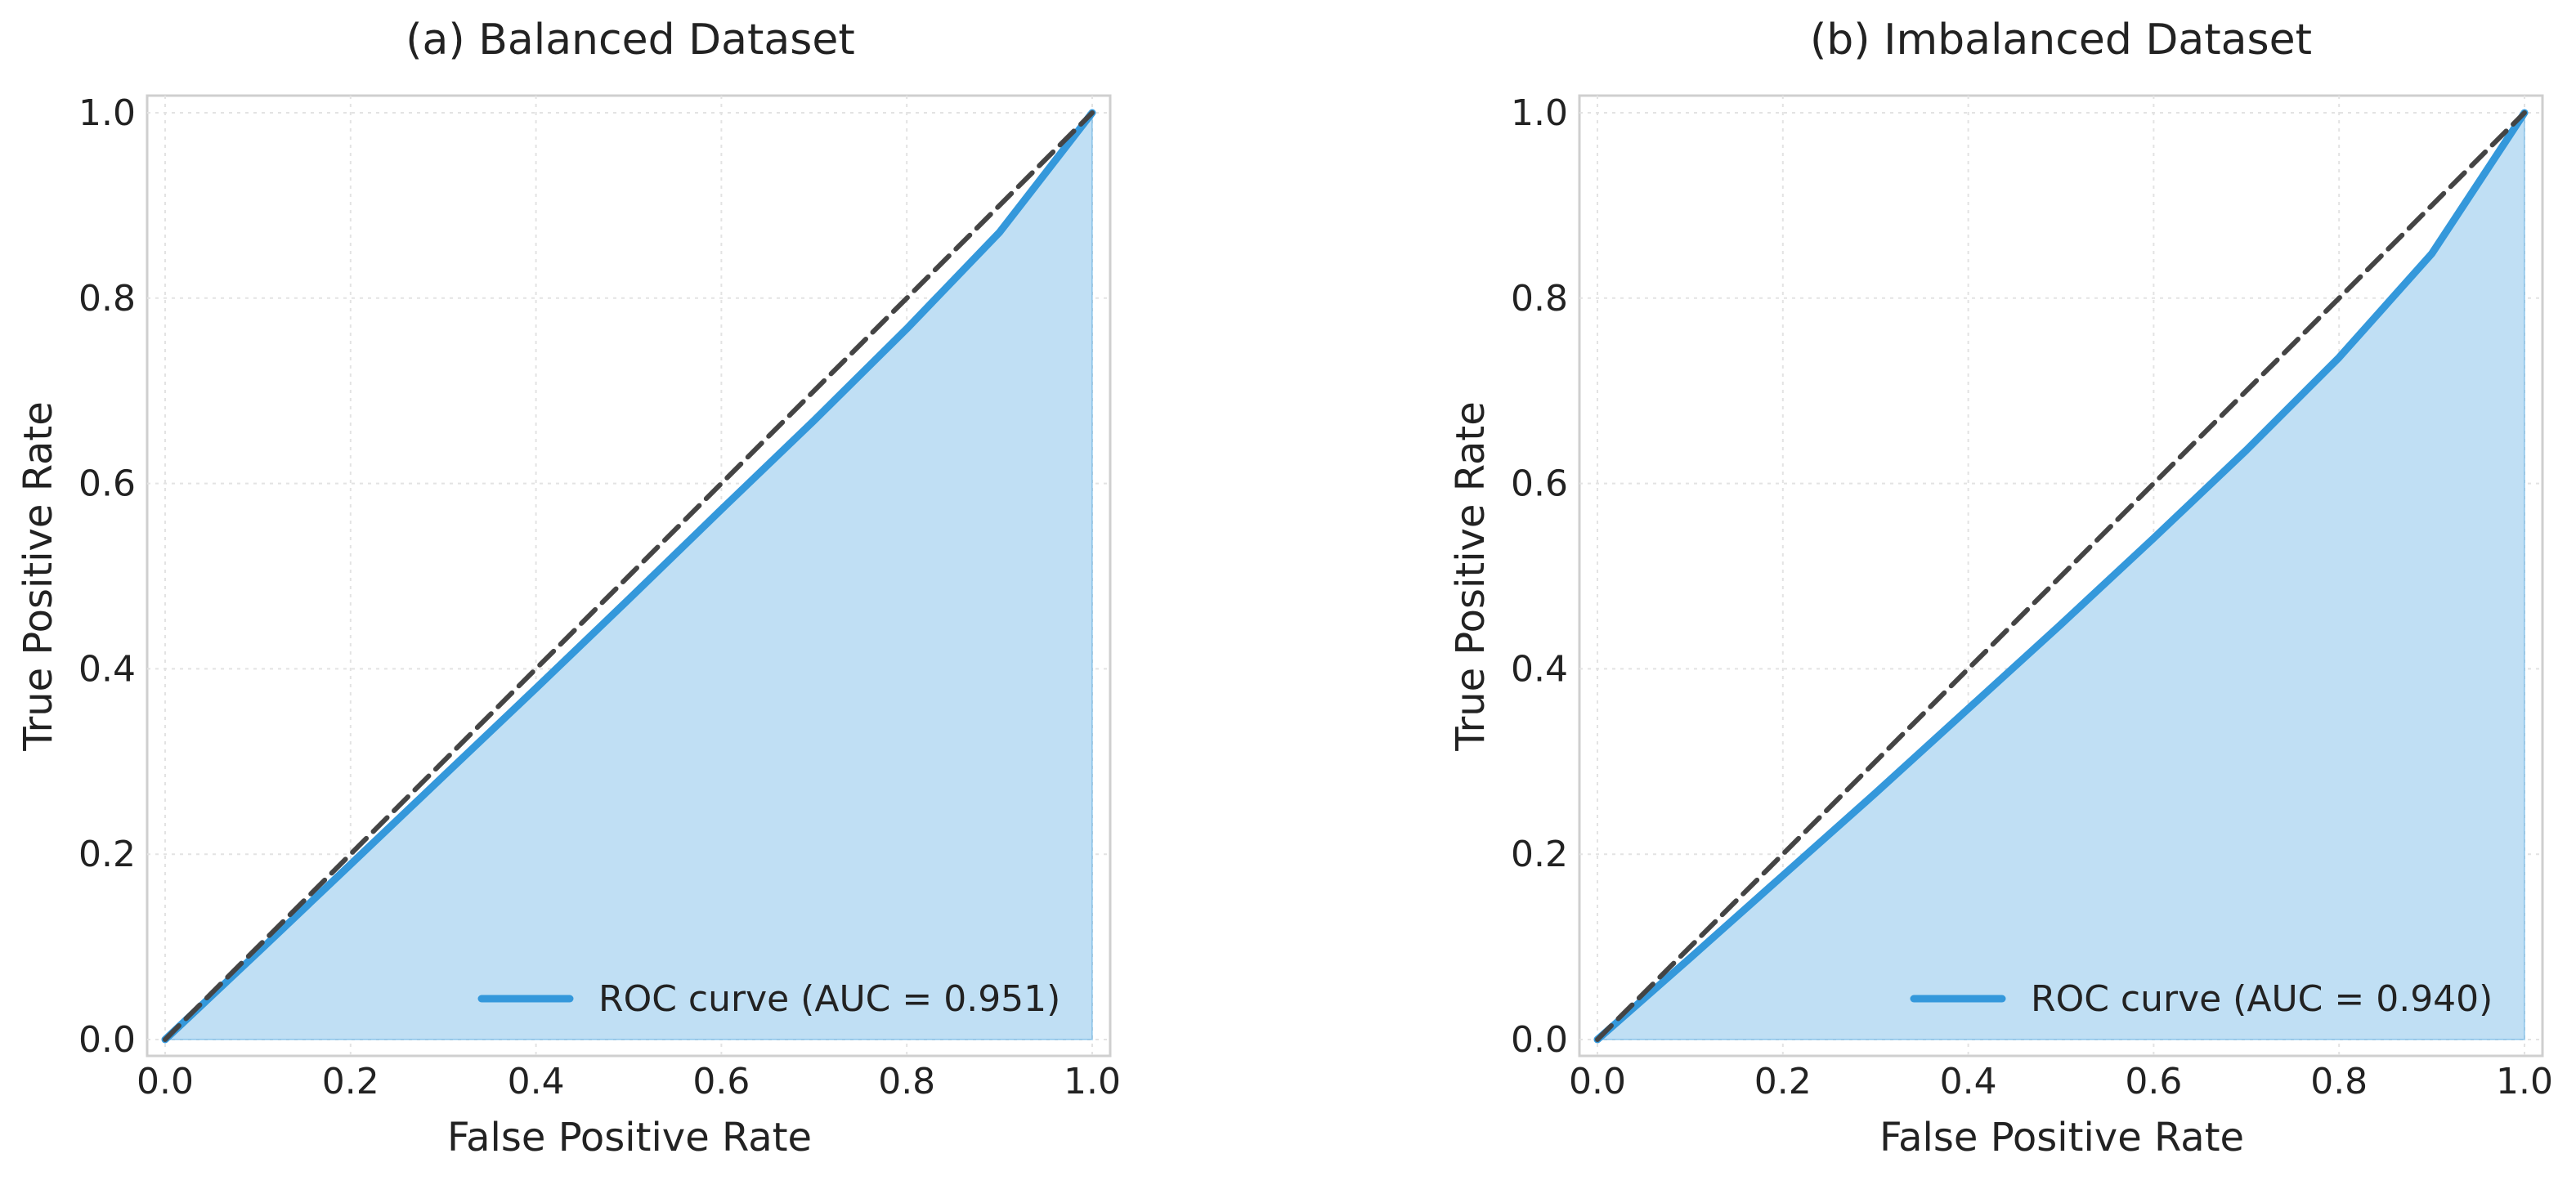 The image size is (2576, 1185). What do you see at coordinates (107, 669) in the screenshot?
I see `panel-a-y-tick-label: 0.4` at bounding box center [107, 669].